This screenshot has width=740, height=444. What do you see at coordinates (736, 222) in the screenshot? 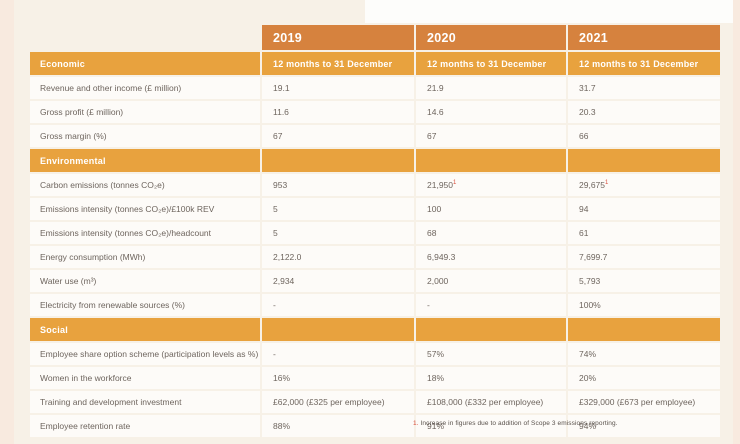
I see `page-edge-right` at bounding box center [736, 222].